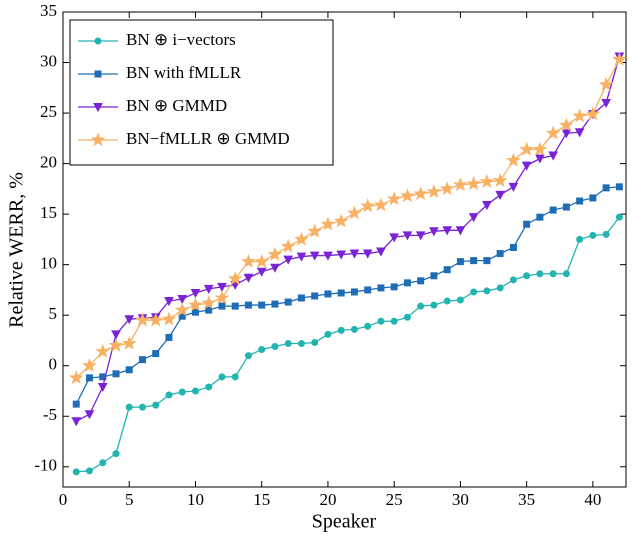  I want to click on x-tick-label: 30, so click(460, 499).